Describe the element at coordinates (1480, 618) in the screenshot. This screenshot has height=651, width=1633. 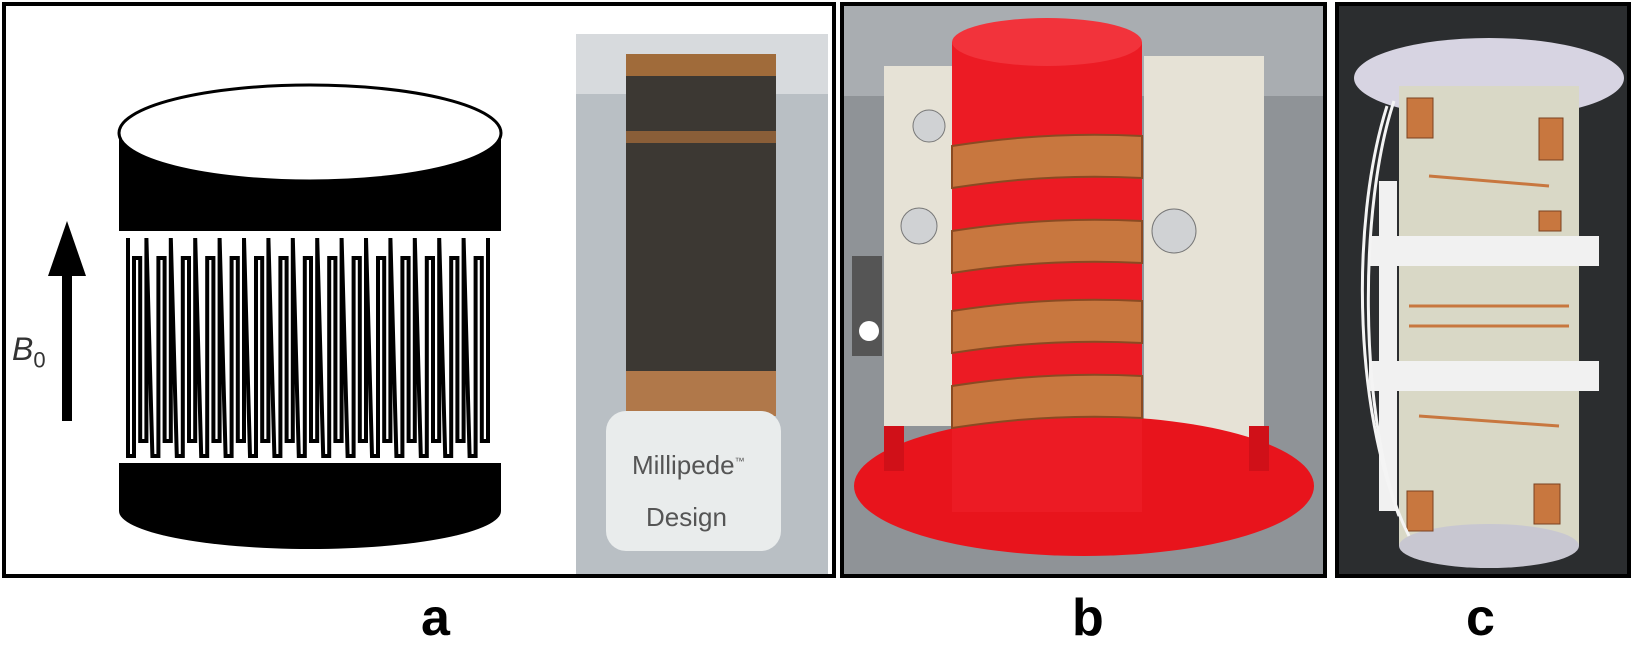
I see `caption-c: c` at that location.